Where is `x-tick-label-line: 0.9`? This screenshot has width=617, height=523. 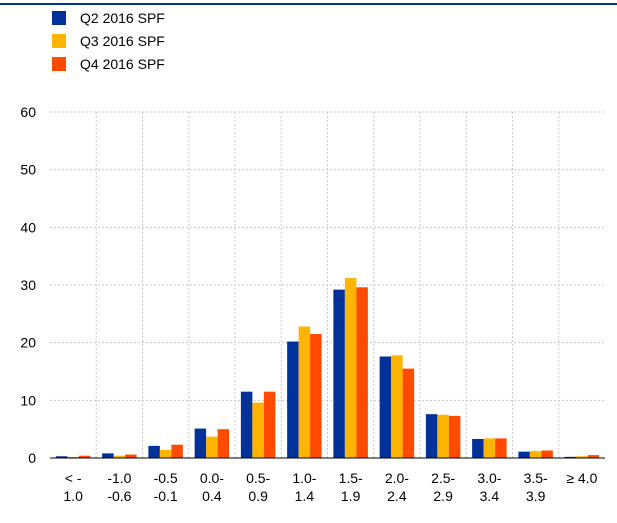 x-tick-label-line: 0.9 is located at coordinates (258, 496).